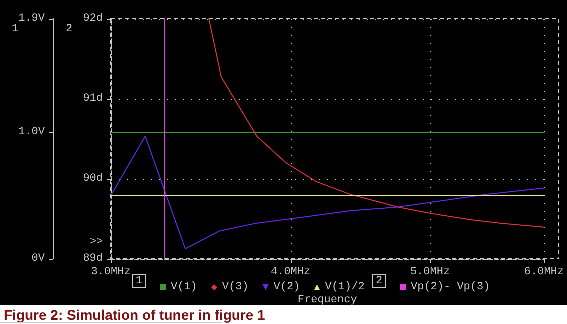  I want to click on legend-label: V(1)/2, so click(345, 288).